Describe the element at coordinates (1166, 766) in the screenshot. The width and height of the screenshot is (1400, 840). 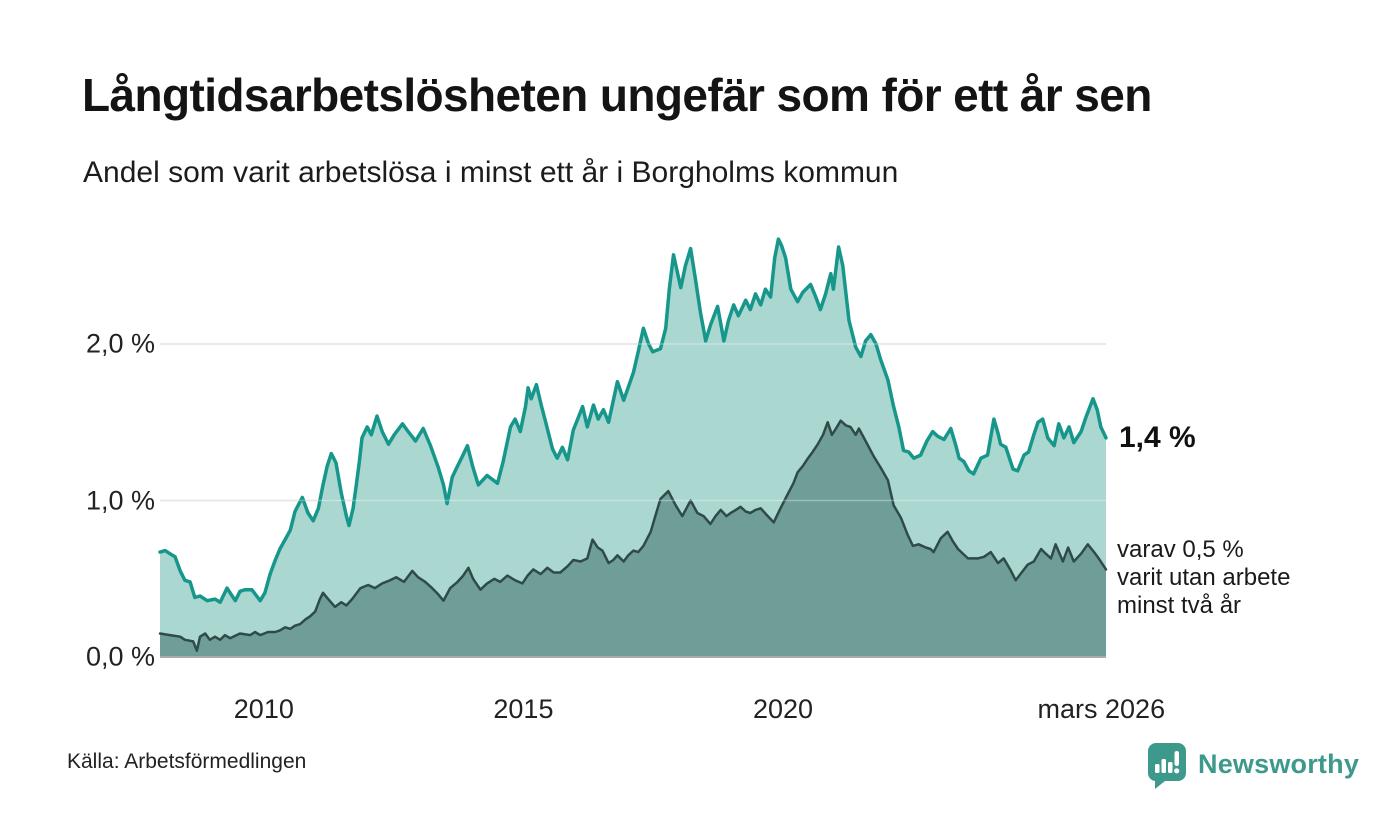
I see `newsworthy-logo-icon` at that location.